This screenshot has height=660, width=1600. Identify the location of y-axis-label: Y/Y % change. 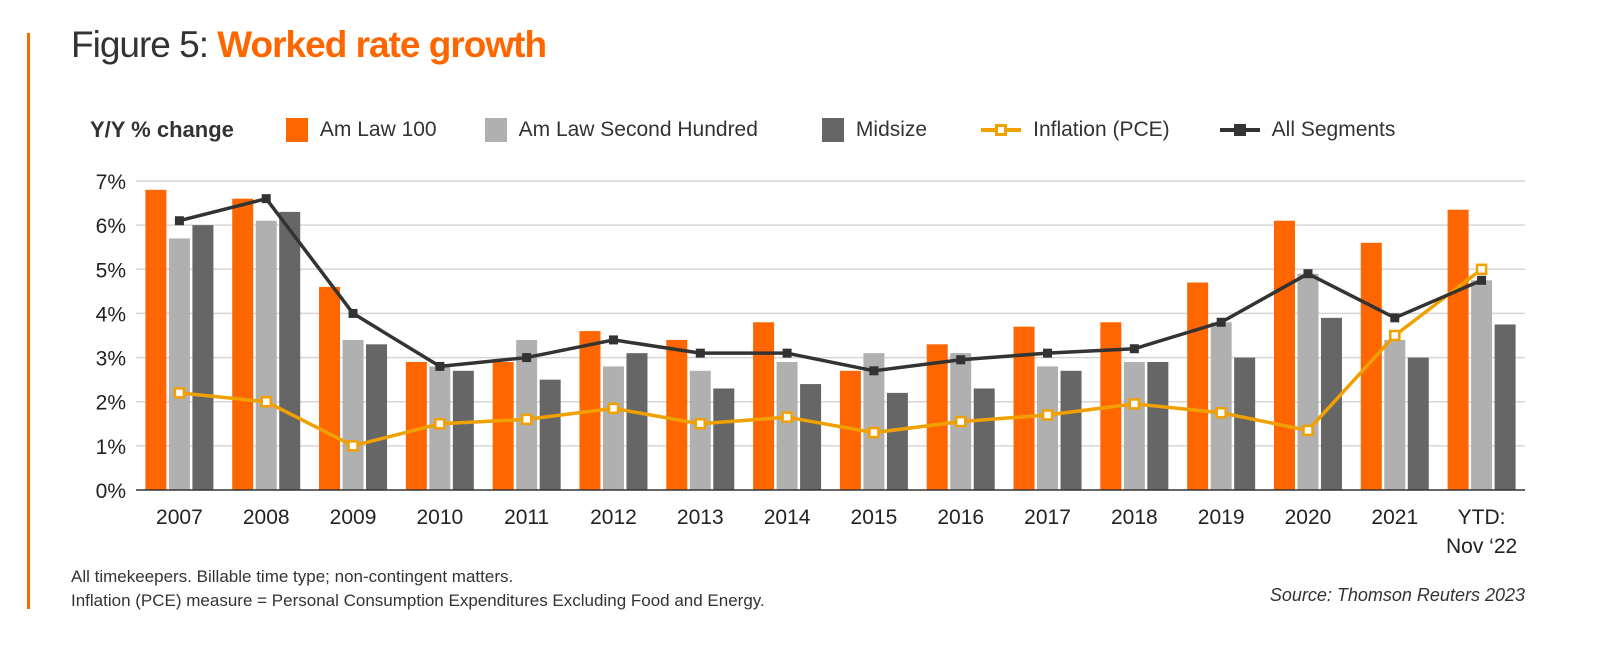
(162, 129).